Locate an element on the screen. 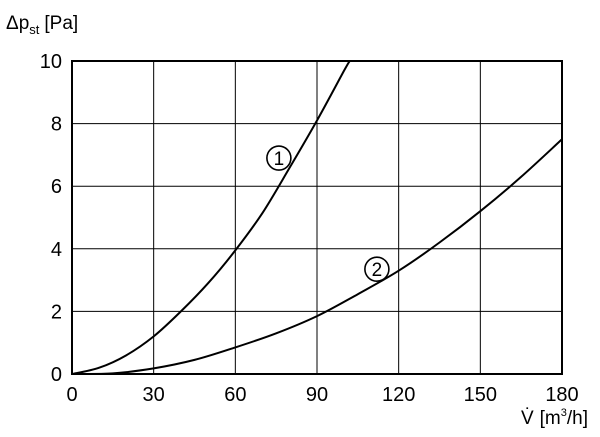 The width and height of the screenshot is (600, 437). curve-label-text: 2 is located at coordinates (377, 270).